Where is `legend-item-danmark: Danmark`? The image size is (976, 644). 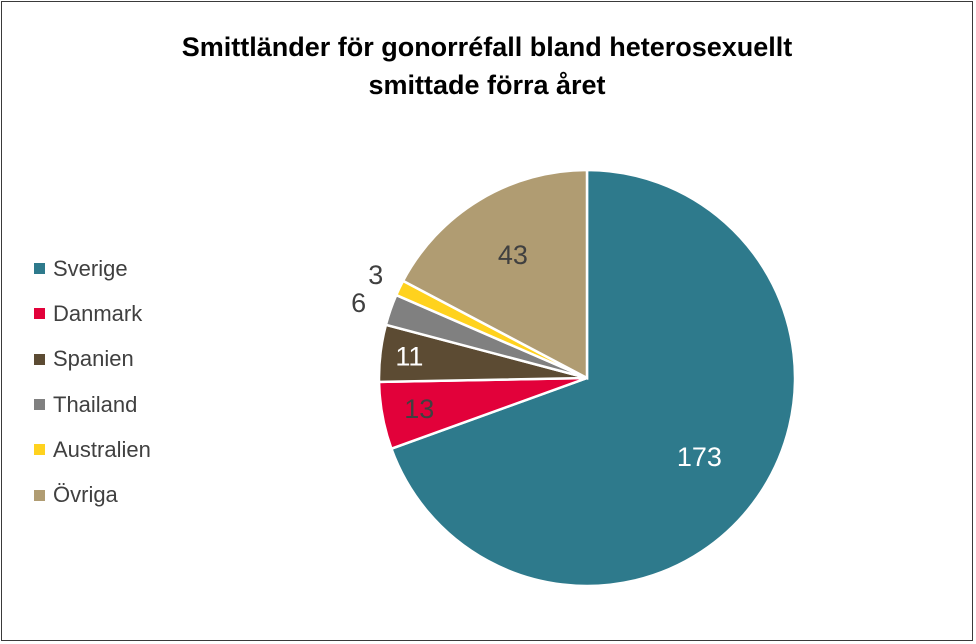
legend-item-danmark: Danmark is located at coordinates (92, 313).